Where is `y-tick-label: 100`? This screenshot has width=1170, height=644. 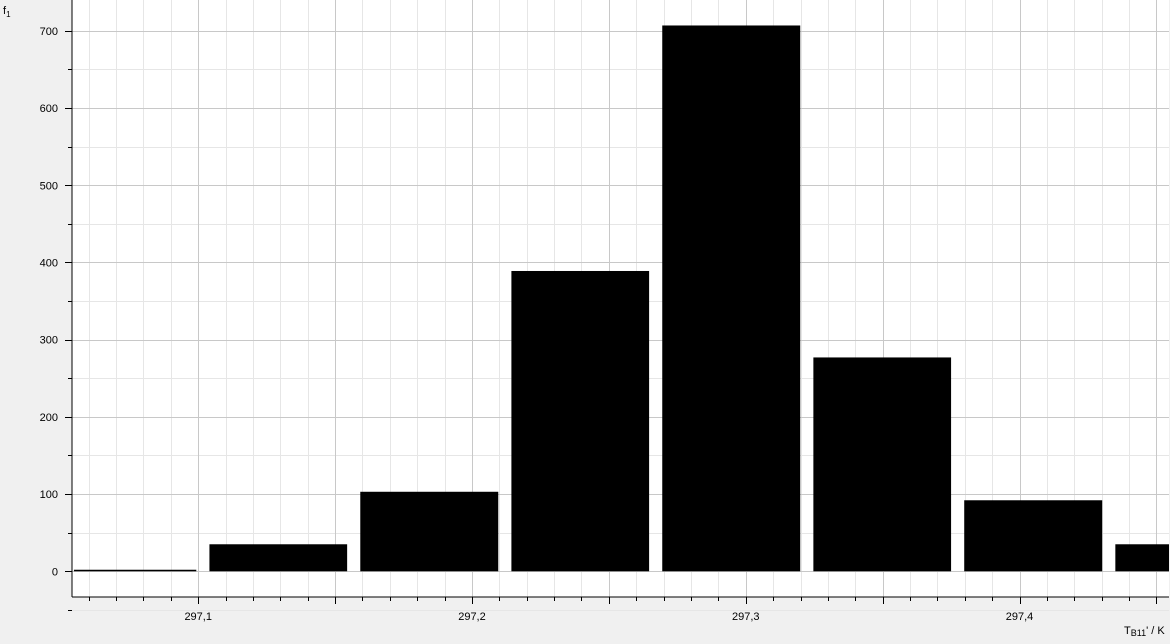 y-tick-label: 100 is located at coordinates (49, 495).